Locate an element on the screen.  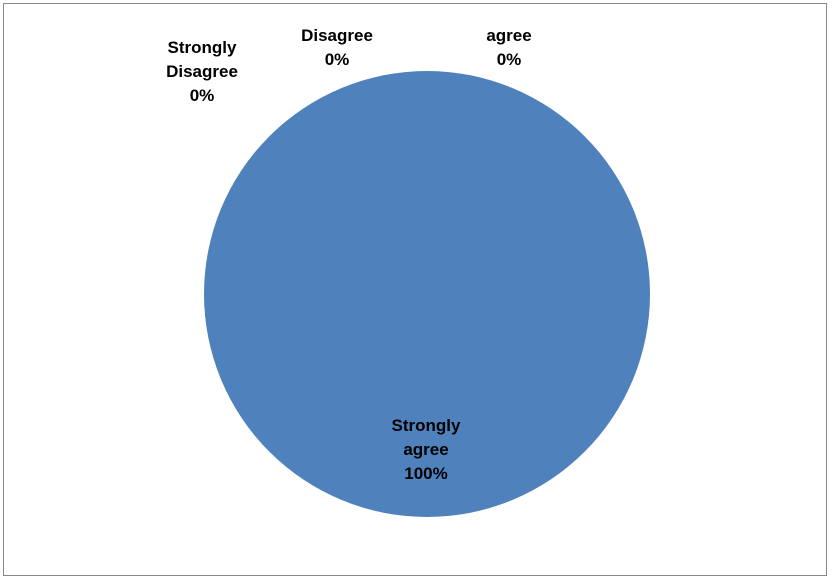
label-strongly-agree-line2: agree is located at coordinates (426, 449).